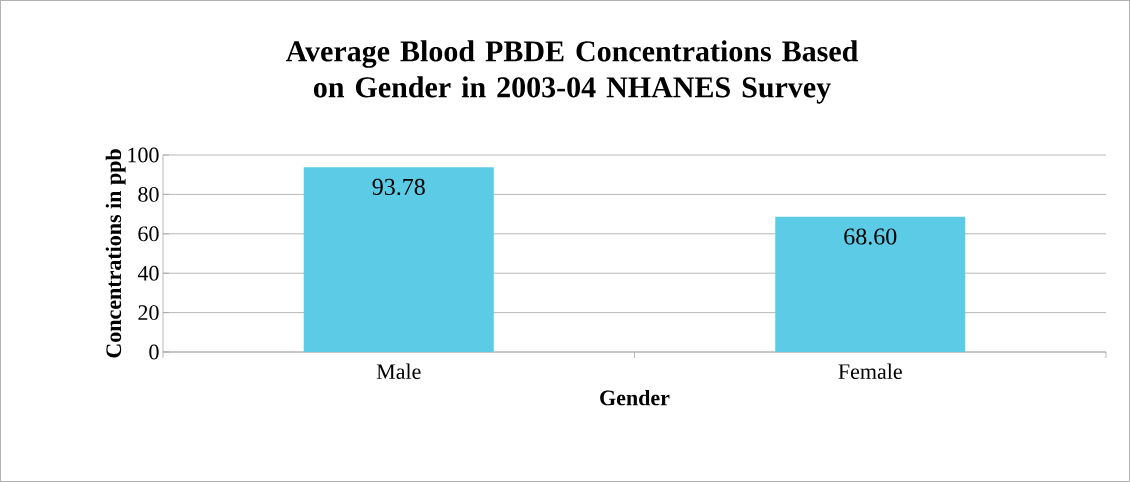 The height and width of the screenshot is (482, 1130). What do you see at coordinates (870, 371) in the screenshot?
I see `x-tick-label: Female` at bounding box center [870, 371].